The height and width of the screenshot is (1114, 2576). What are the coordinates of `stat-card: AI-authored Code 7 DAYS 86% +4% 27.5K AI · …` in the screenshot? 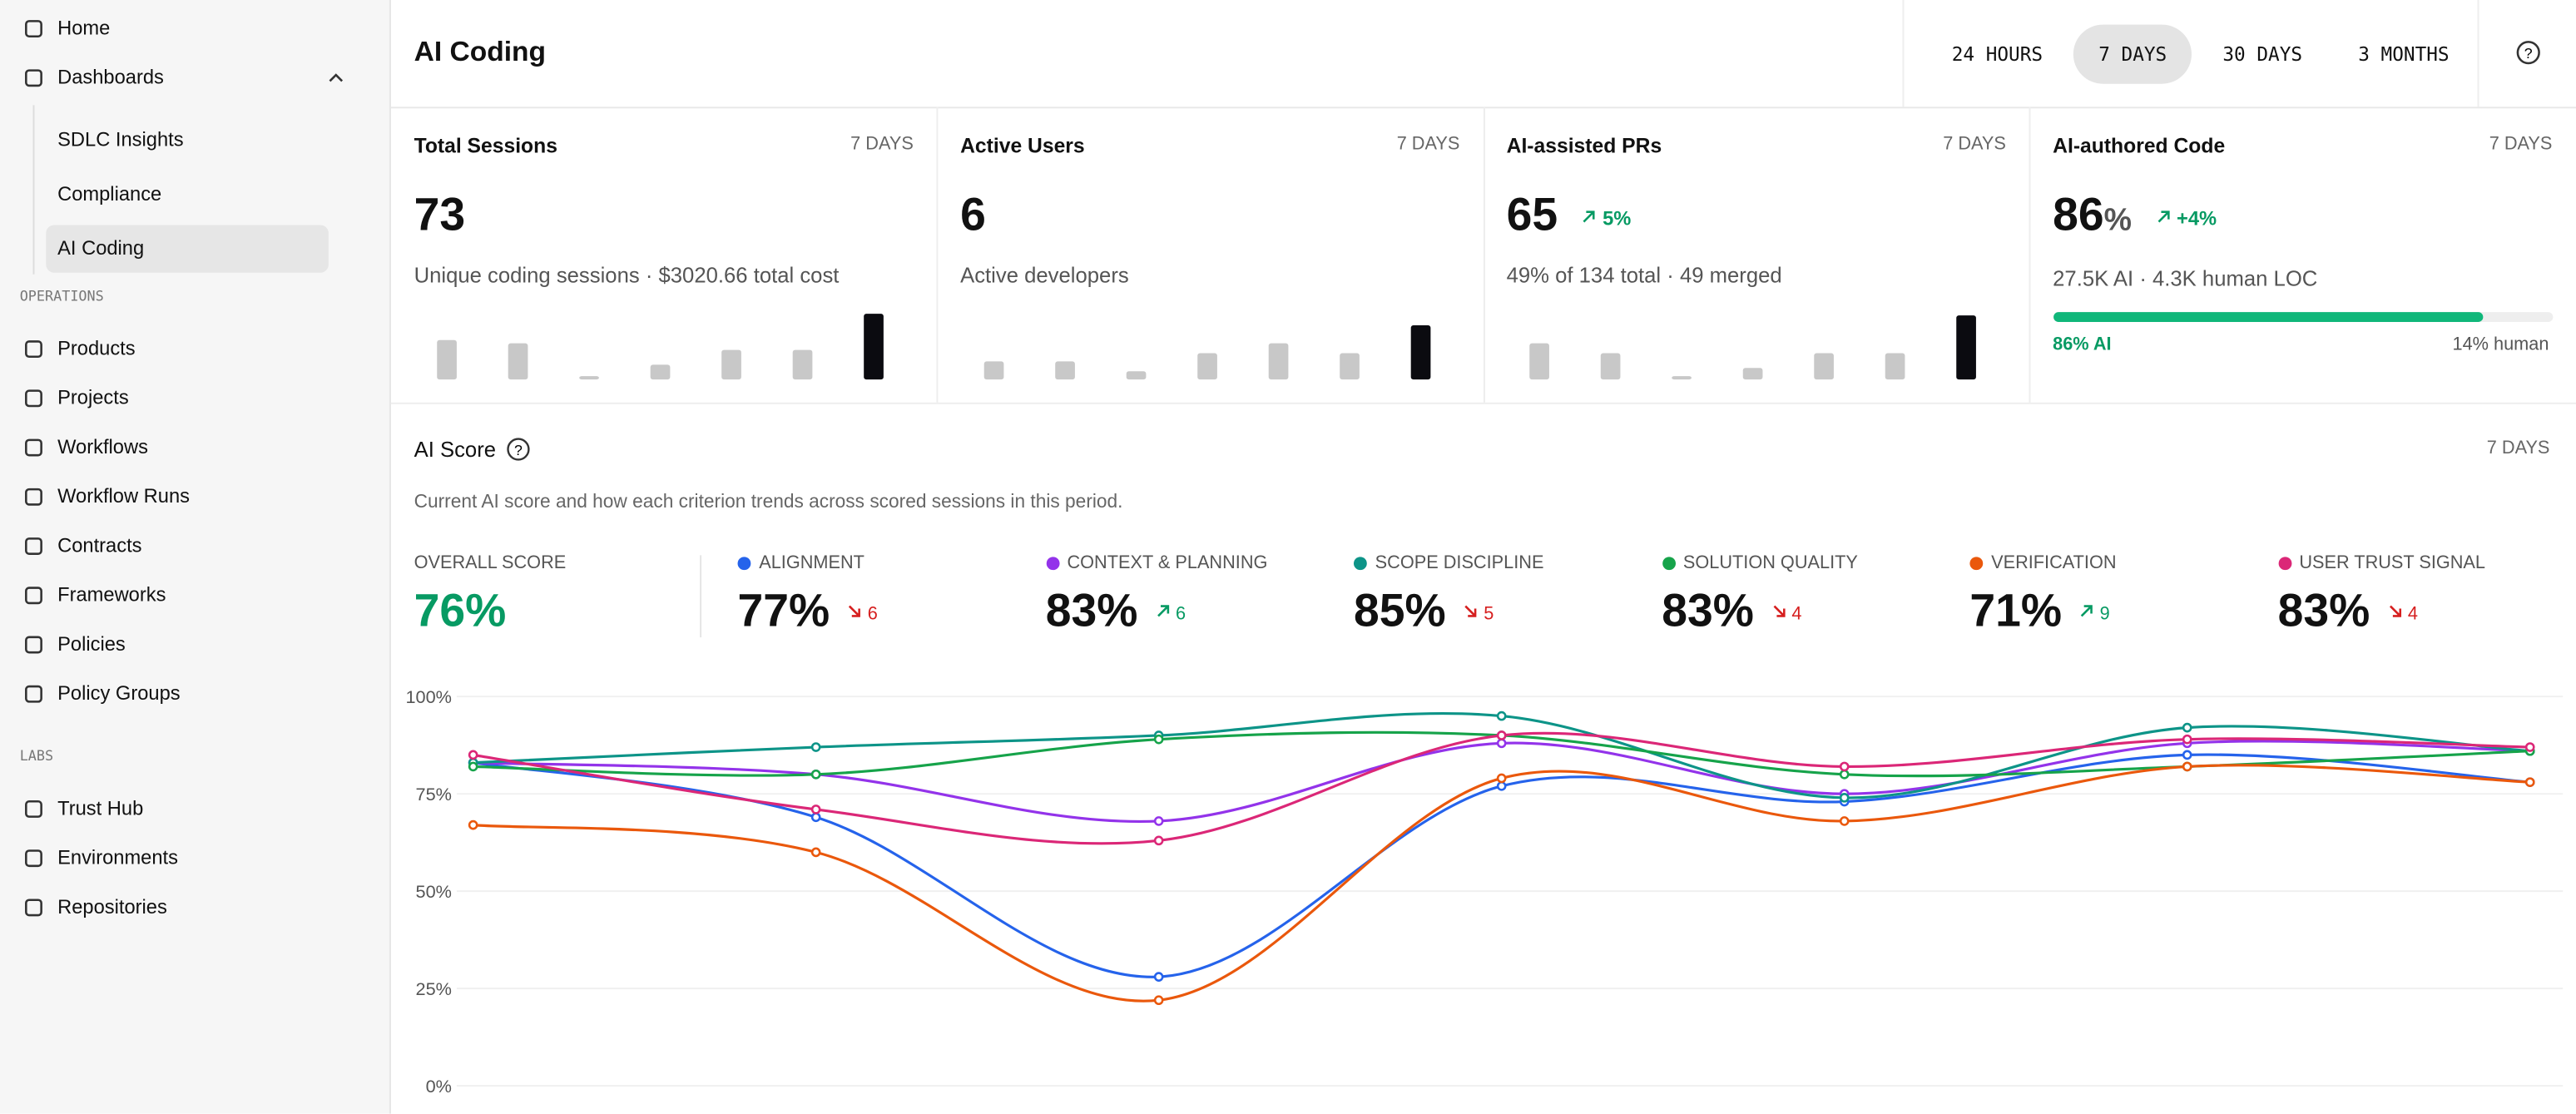 It's located at (2303, 254).